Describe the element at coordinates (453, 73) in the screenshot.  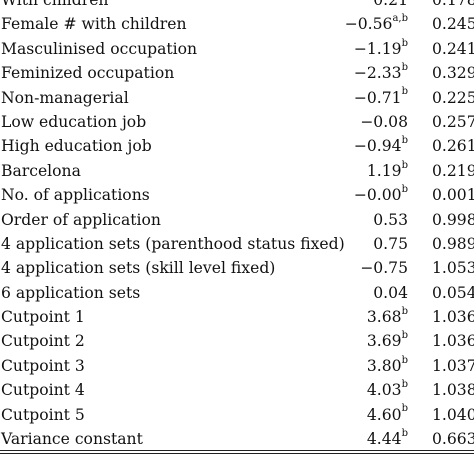
I see `standard-error: 0.329` at that location.